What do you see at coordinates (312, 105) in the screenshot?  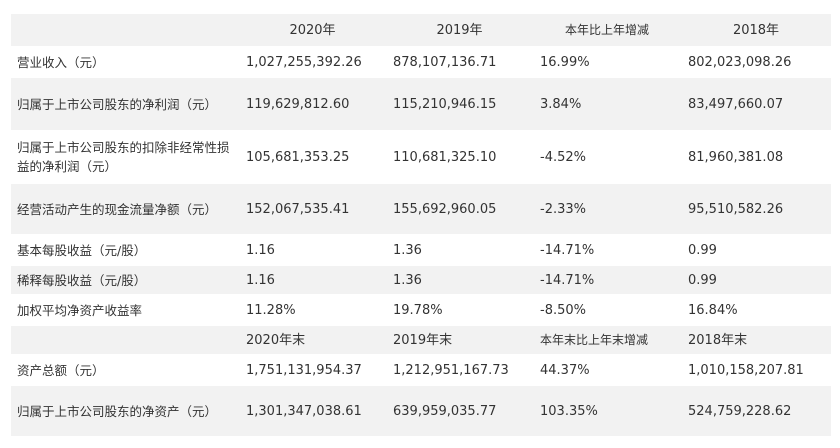 I see `value-2020: 119,629,812.60` at bounding box center [312, 105].